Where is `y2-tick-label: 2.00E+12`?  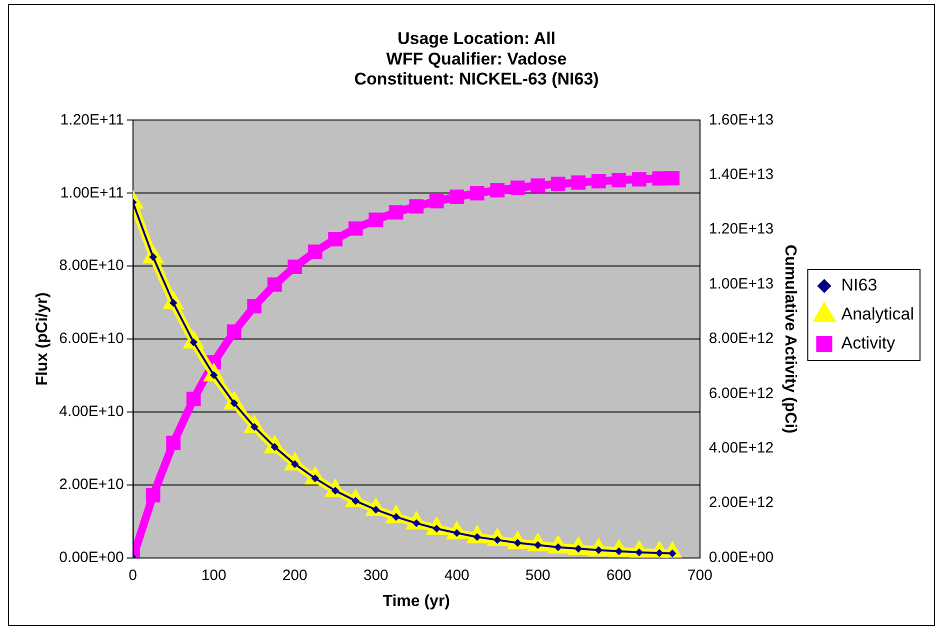 y2-tick-label: 2.00E+12 is located at coordinates (741, 503).